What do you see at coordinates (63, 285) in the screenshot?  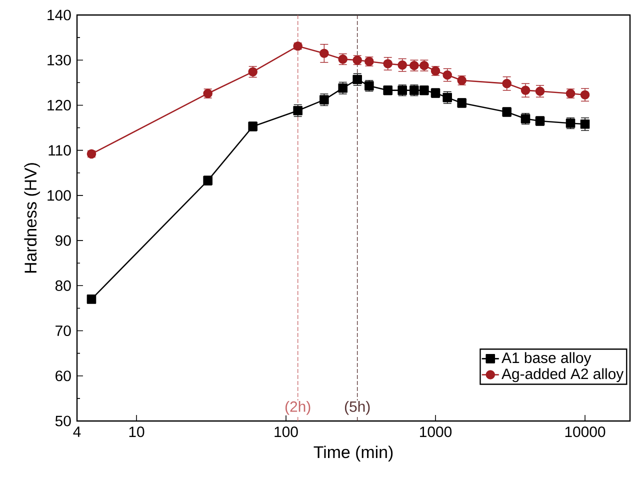 I see `y-tick-label: 80` at bounding box center [63, 285].